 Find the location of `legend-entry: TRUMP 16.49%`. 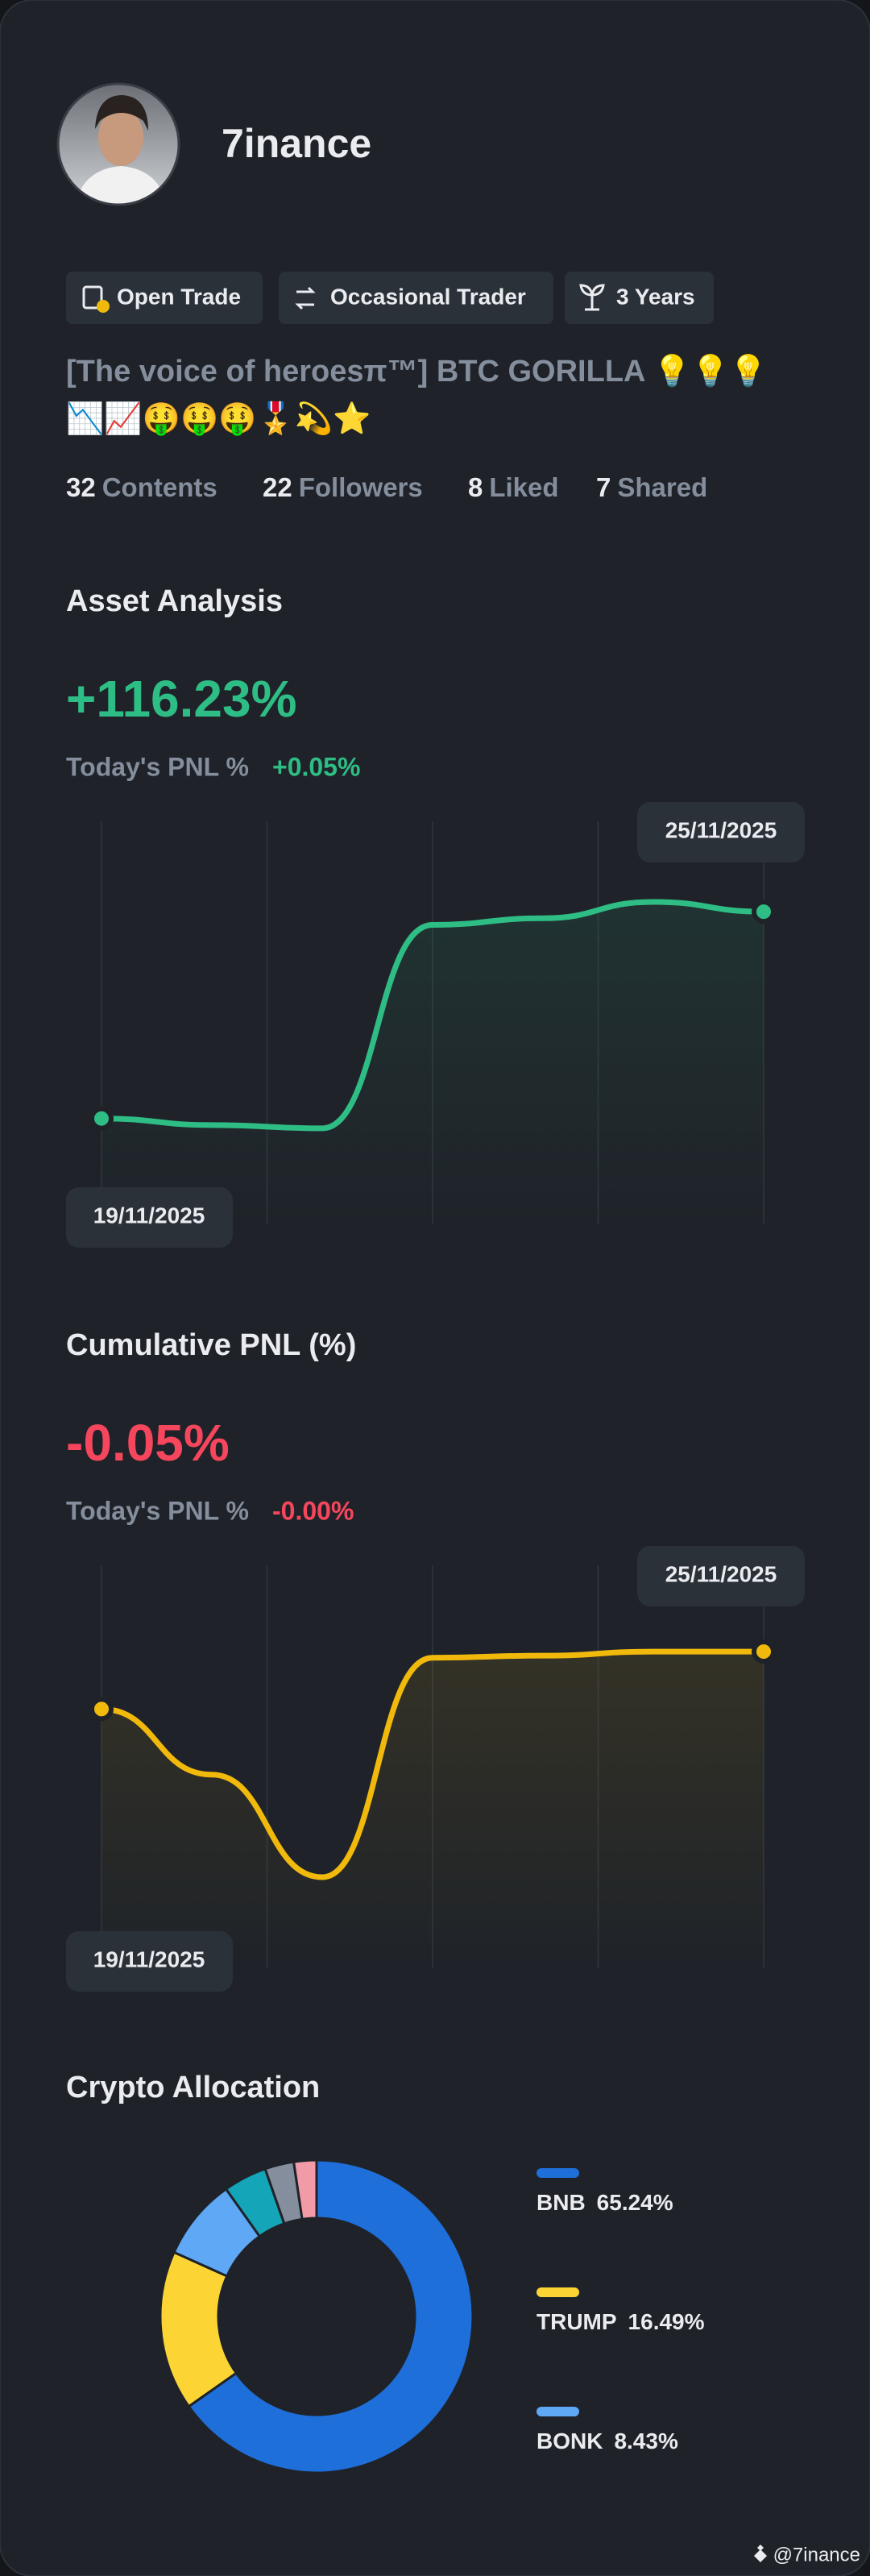

legend-entry: TRUMP 16.49% is located at coordinates (621, 2321).